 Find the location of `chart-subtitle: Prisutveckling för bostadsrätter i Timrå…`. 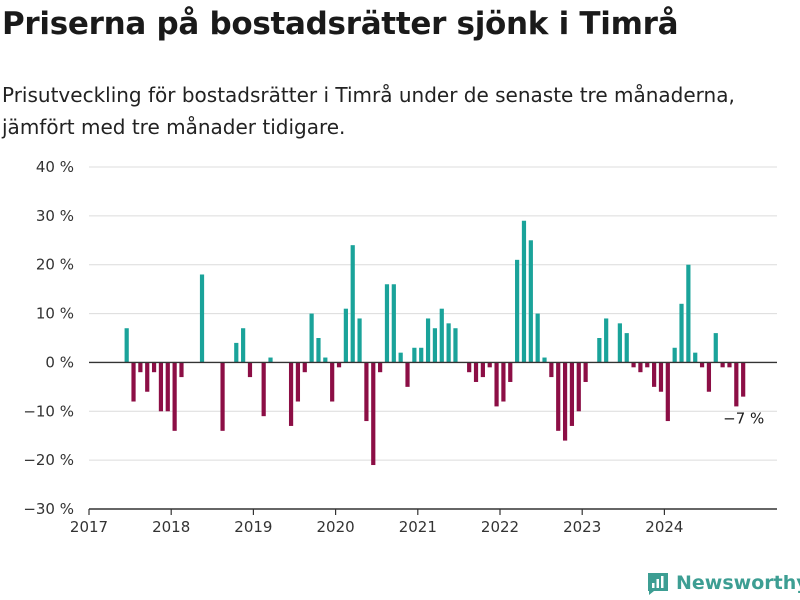

chart-subtitle: Prisutveckling för bostadsrätter i Timrå… is located at coordinates (368, 111).